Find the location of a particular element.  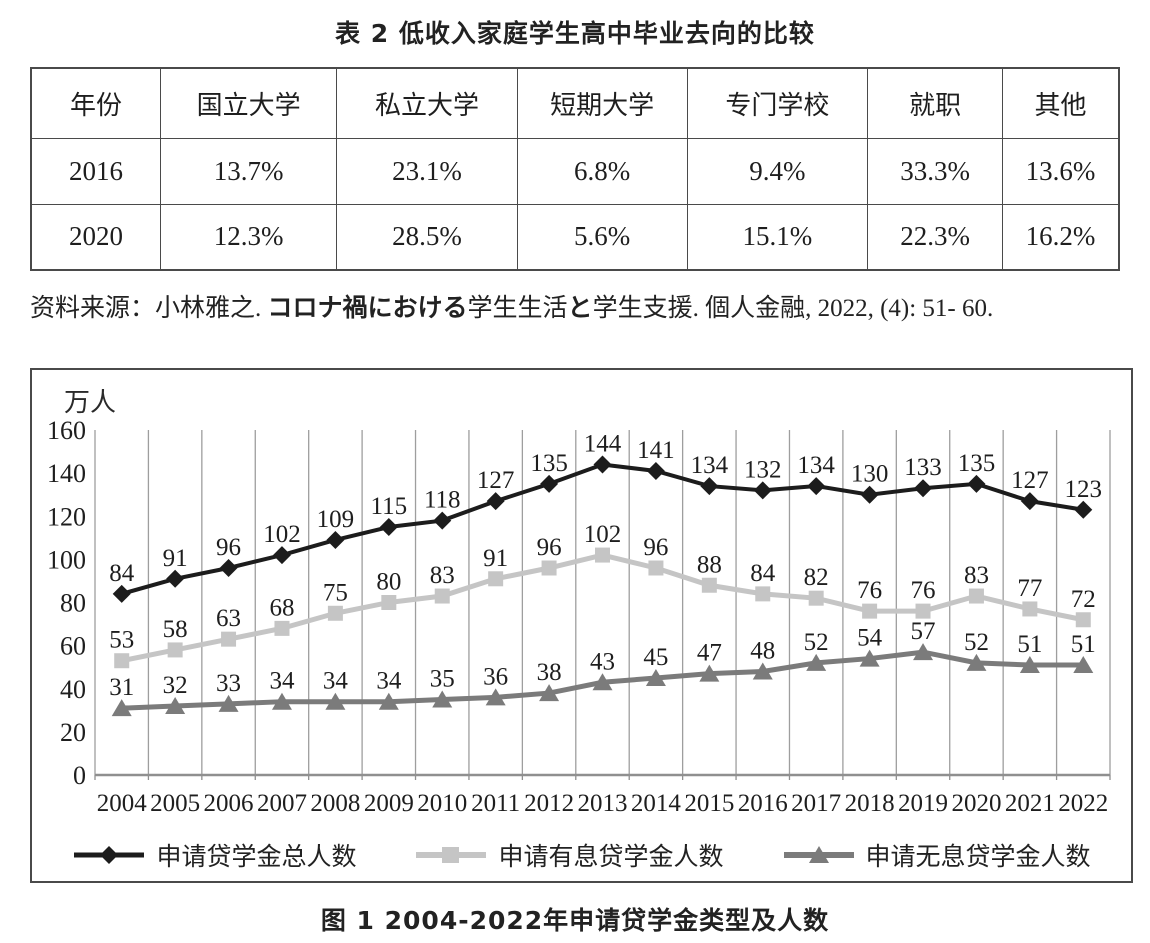

svg-text: 2016 is located at coordinates (763, 803).